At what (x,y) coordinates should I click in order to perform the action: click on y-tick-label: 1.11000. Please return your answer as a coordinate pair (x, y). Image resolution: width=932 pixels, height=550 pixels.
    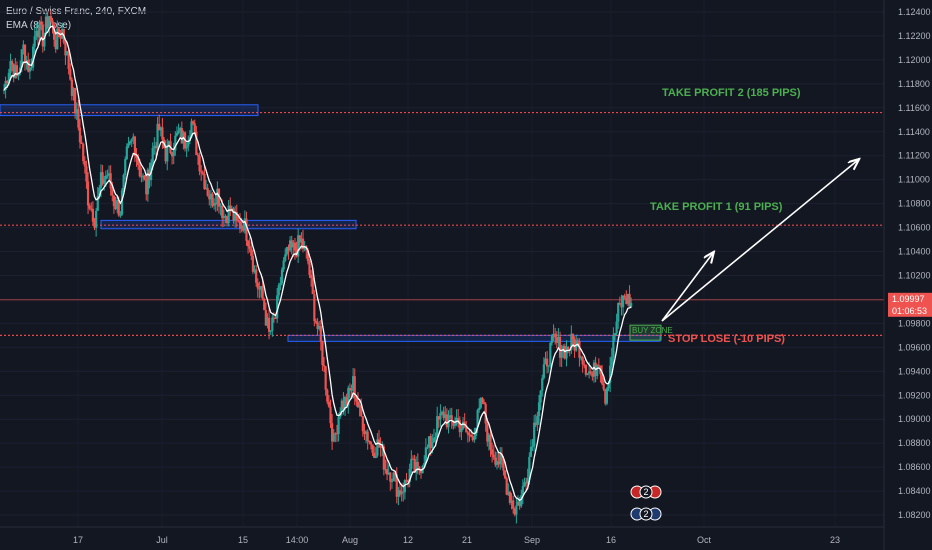
    Looking at the image, I should click on (914, 180).